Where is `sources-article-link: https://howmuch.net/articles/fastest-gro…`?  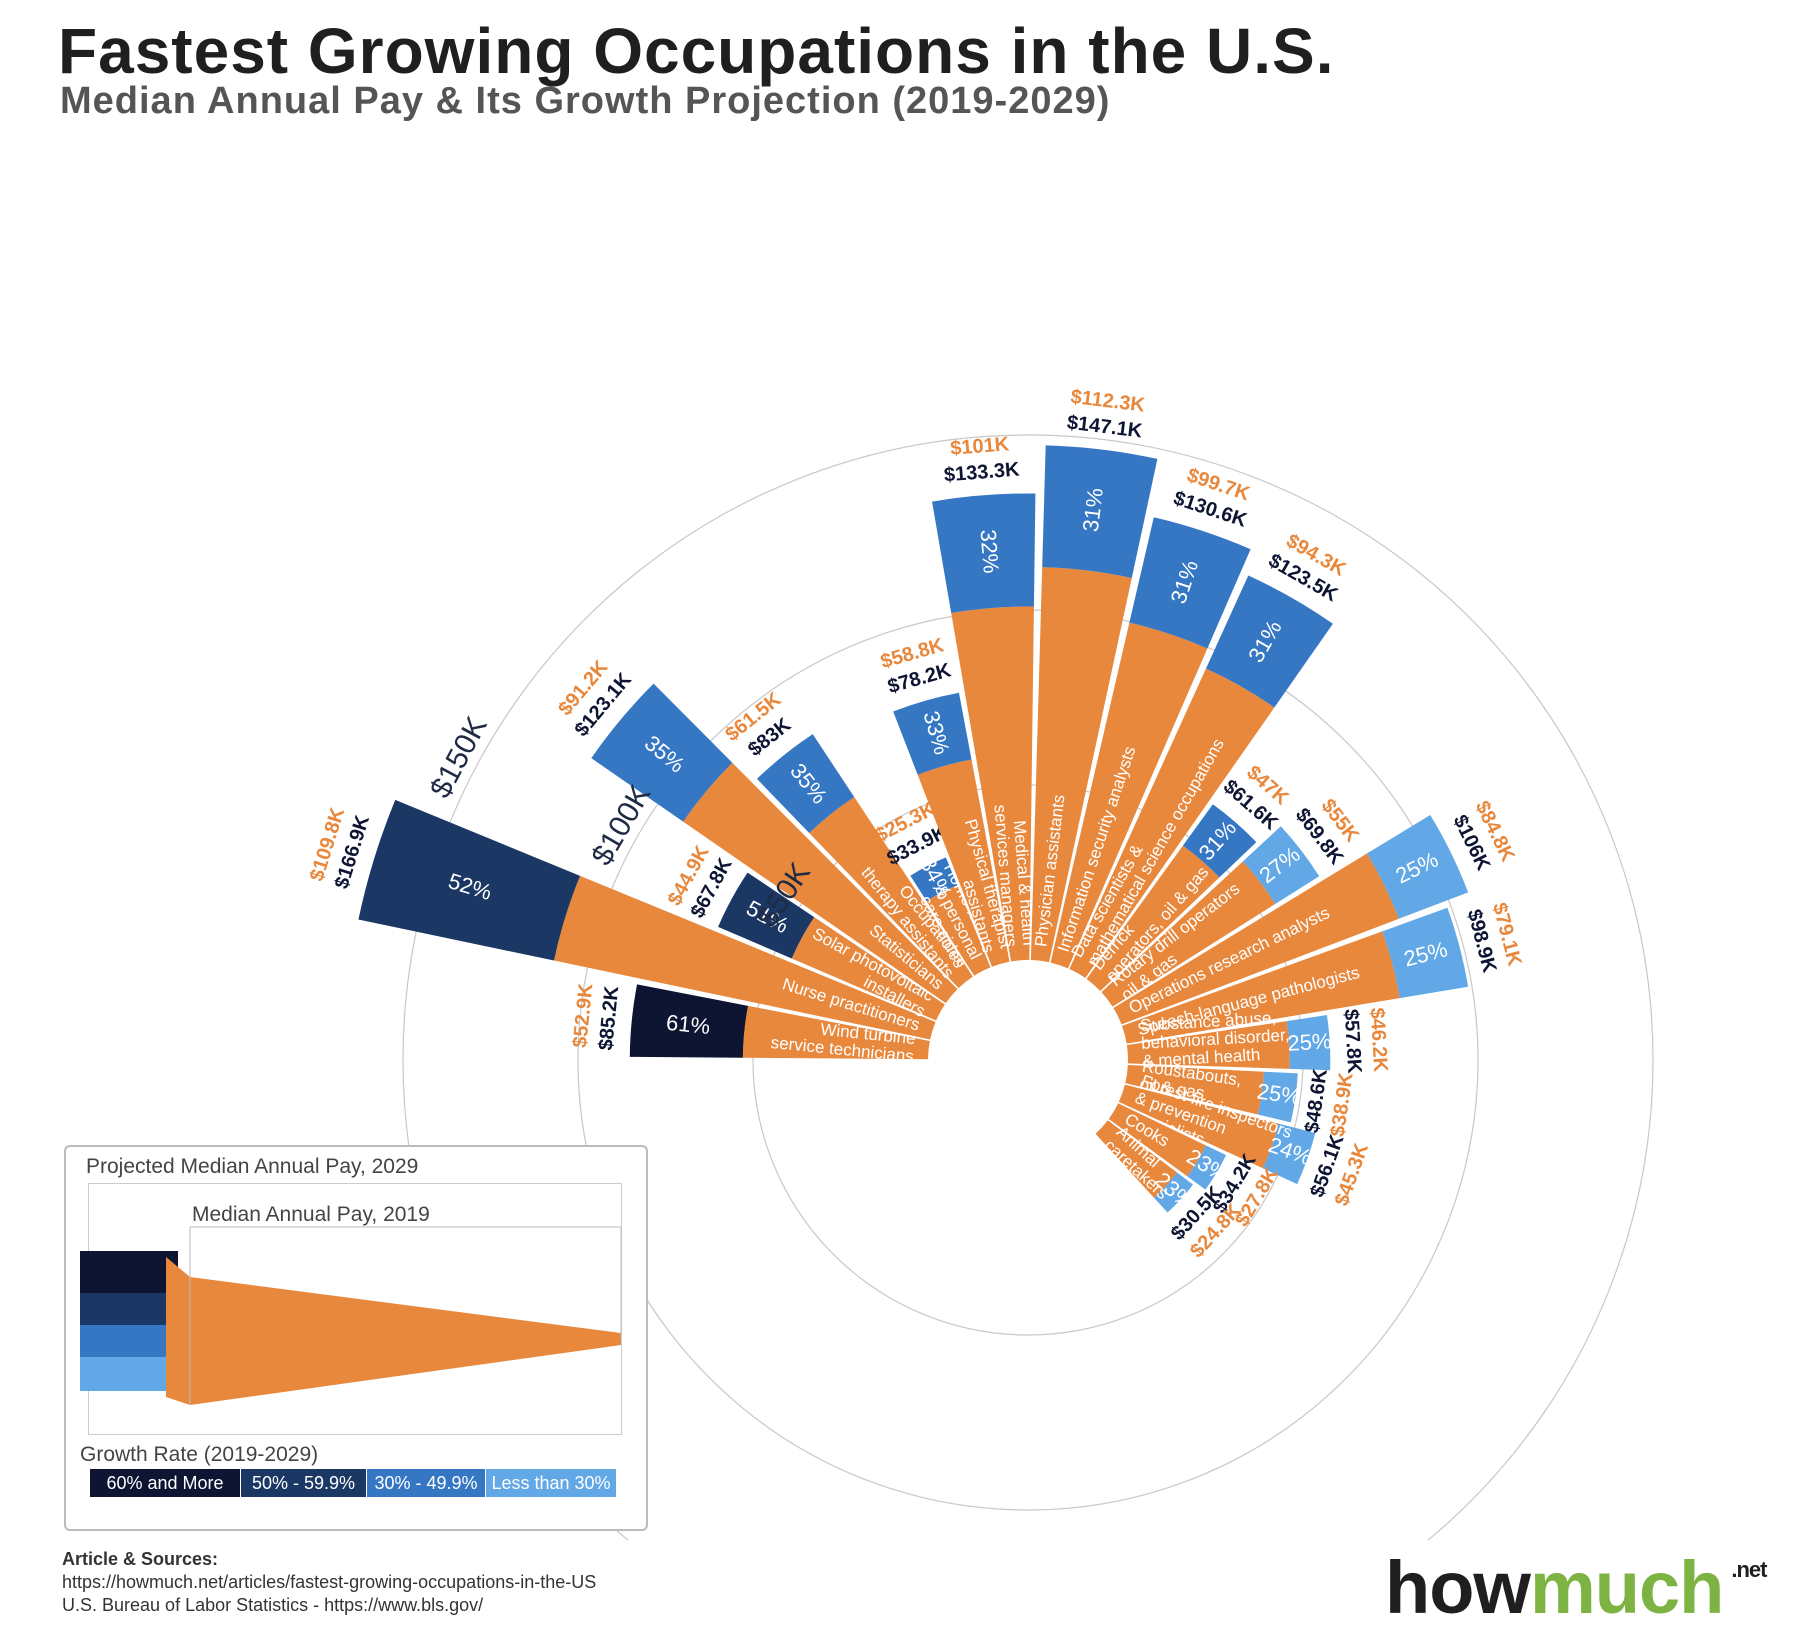 sources-article-link: https://howmuch.net/articles/fastest-gro… is located at coordinates (329, 1582).